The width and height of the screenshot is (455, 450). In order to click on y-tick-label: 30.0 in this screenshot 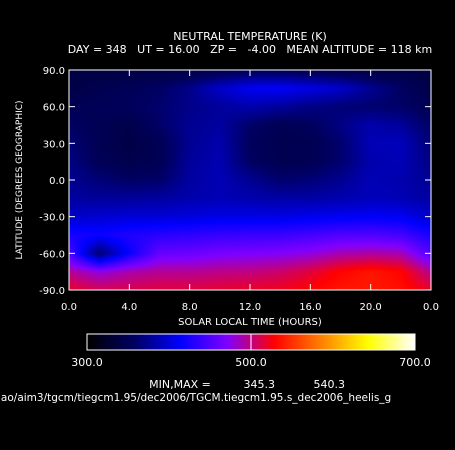, I will do `click(54, 144)`.